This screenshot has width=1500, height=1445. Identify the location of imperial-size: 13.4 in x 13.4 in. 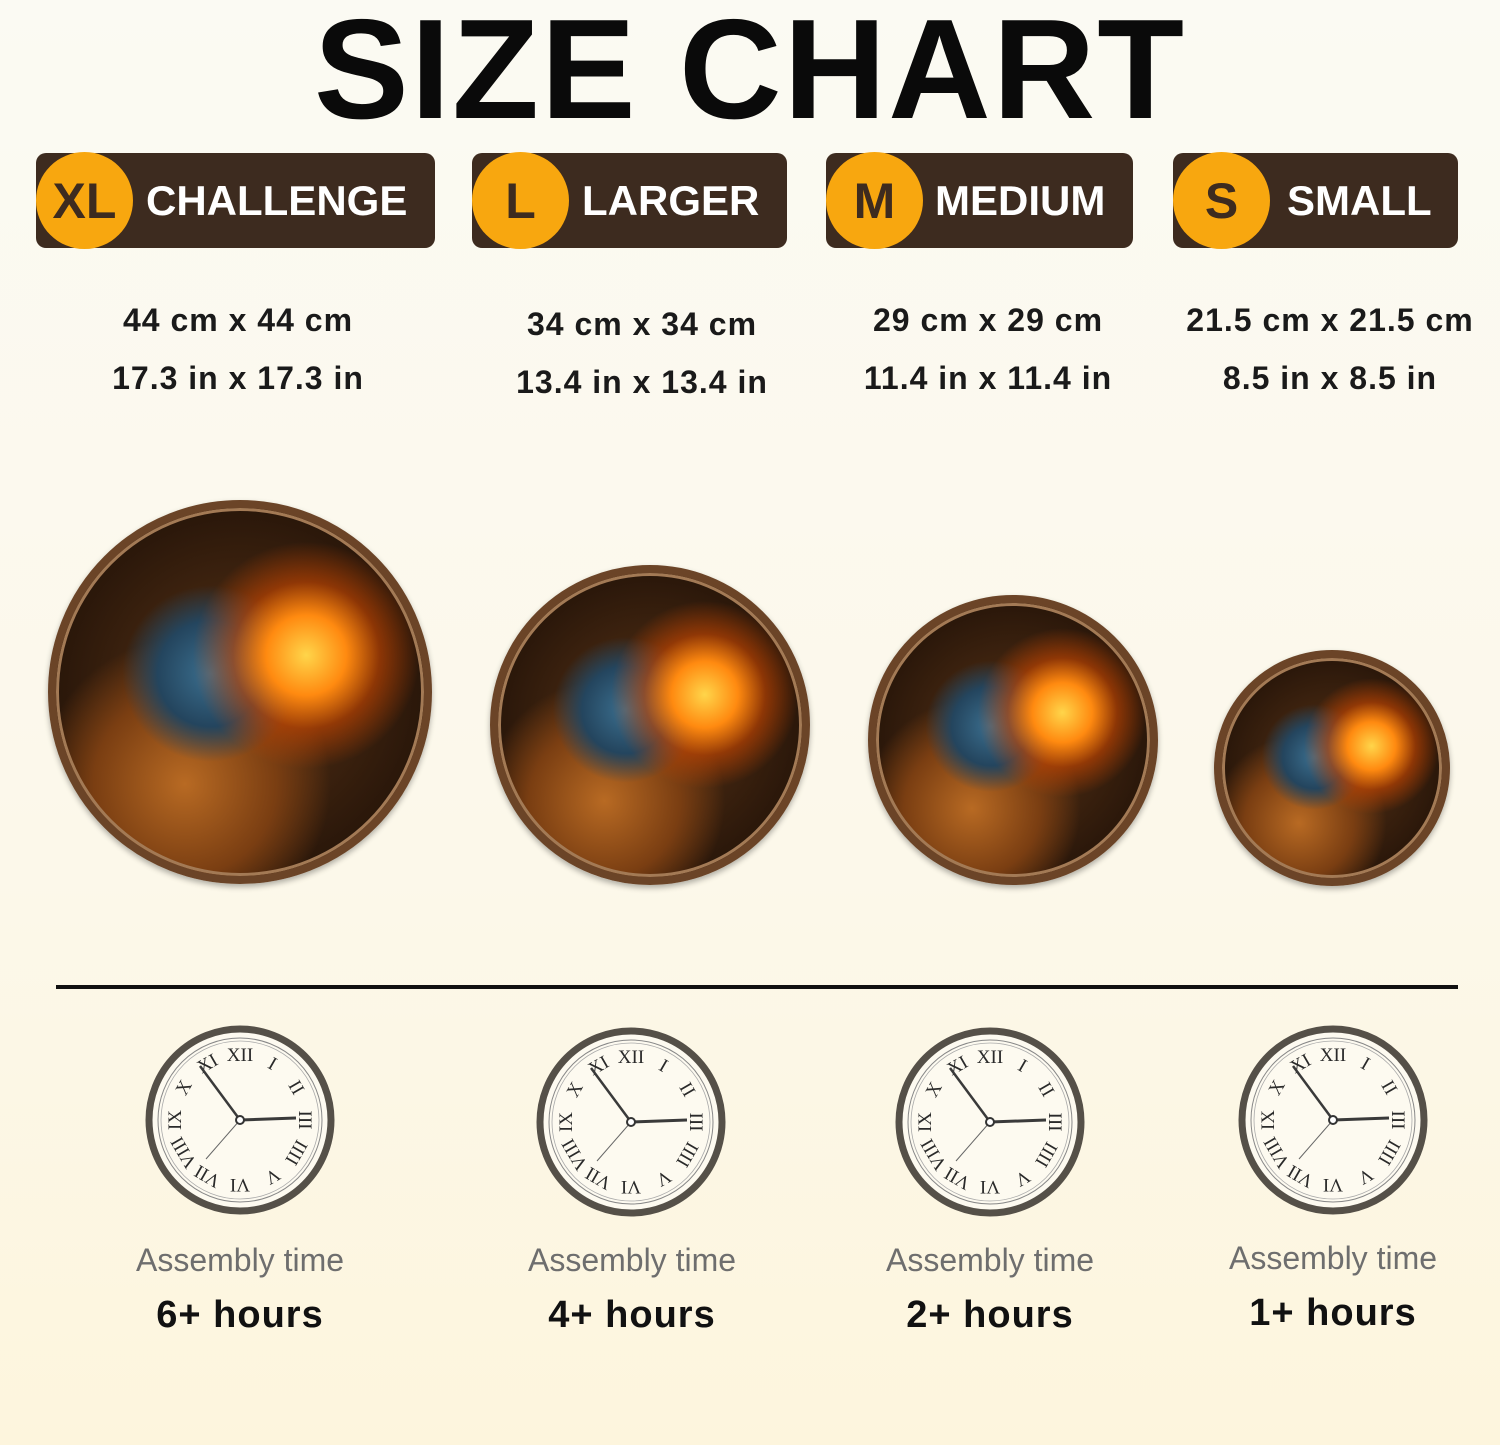
(642, 382).